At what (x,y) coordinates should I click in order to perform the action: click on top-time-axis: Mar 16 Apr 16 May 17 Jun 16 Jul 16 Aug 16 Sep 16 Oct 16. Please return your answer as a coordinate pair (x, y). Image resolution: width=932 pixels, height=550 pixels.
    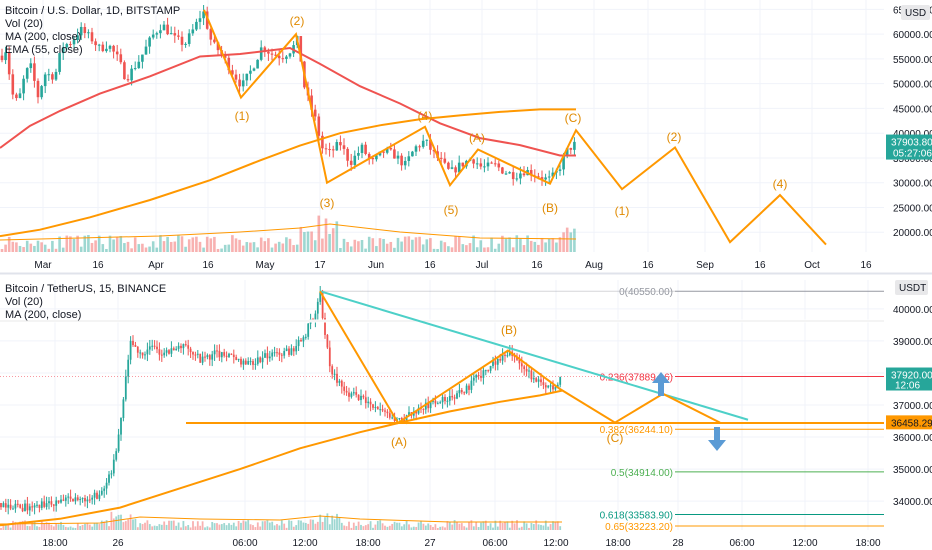
    Looking at the image, I should click on (453, 265).